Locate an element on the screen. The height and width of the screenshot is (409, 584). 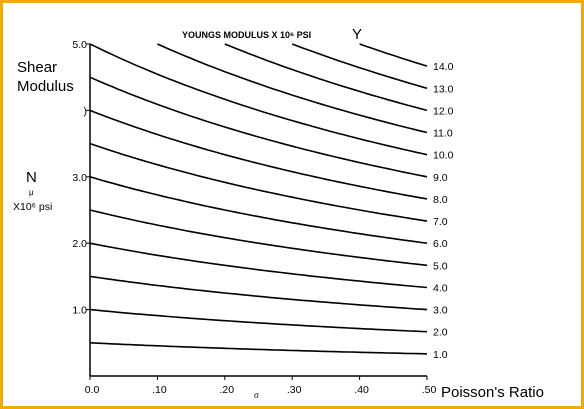
y-tick-label: ) is located at coordinates (86, 111).